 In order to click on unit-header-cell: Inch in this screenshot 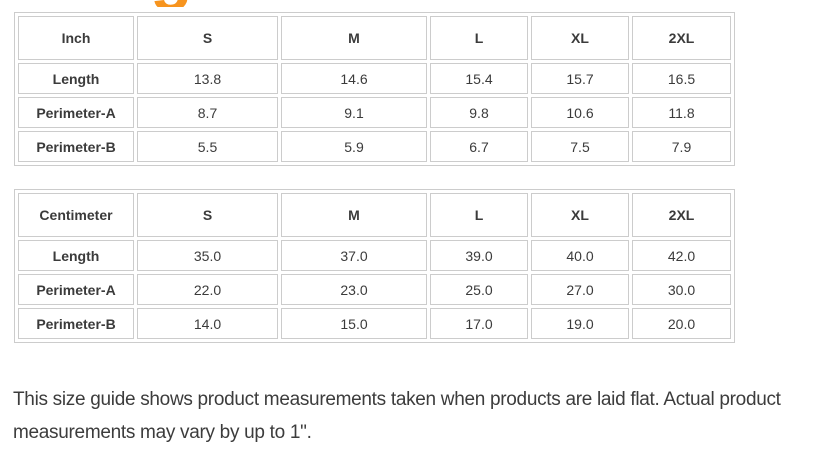, I will do `click(76, 38)`.